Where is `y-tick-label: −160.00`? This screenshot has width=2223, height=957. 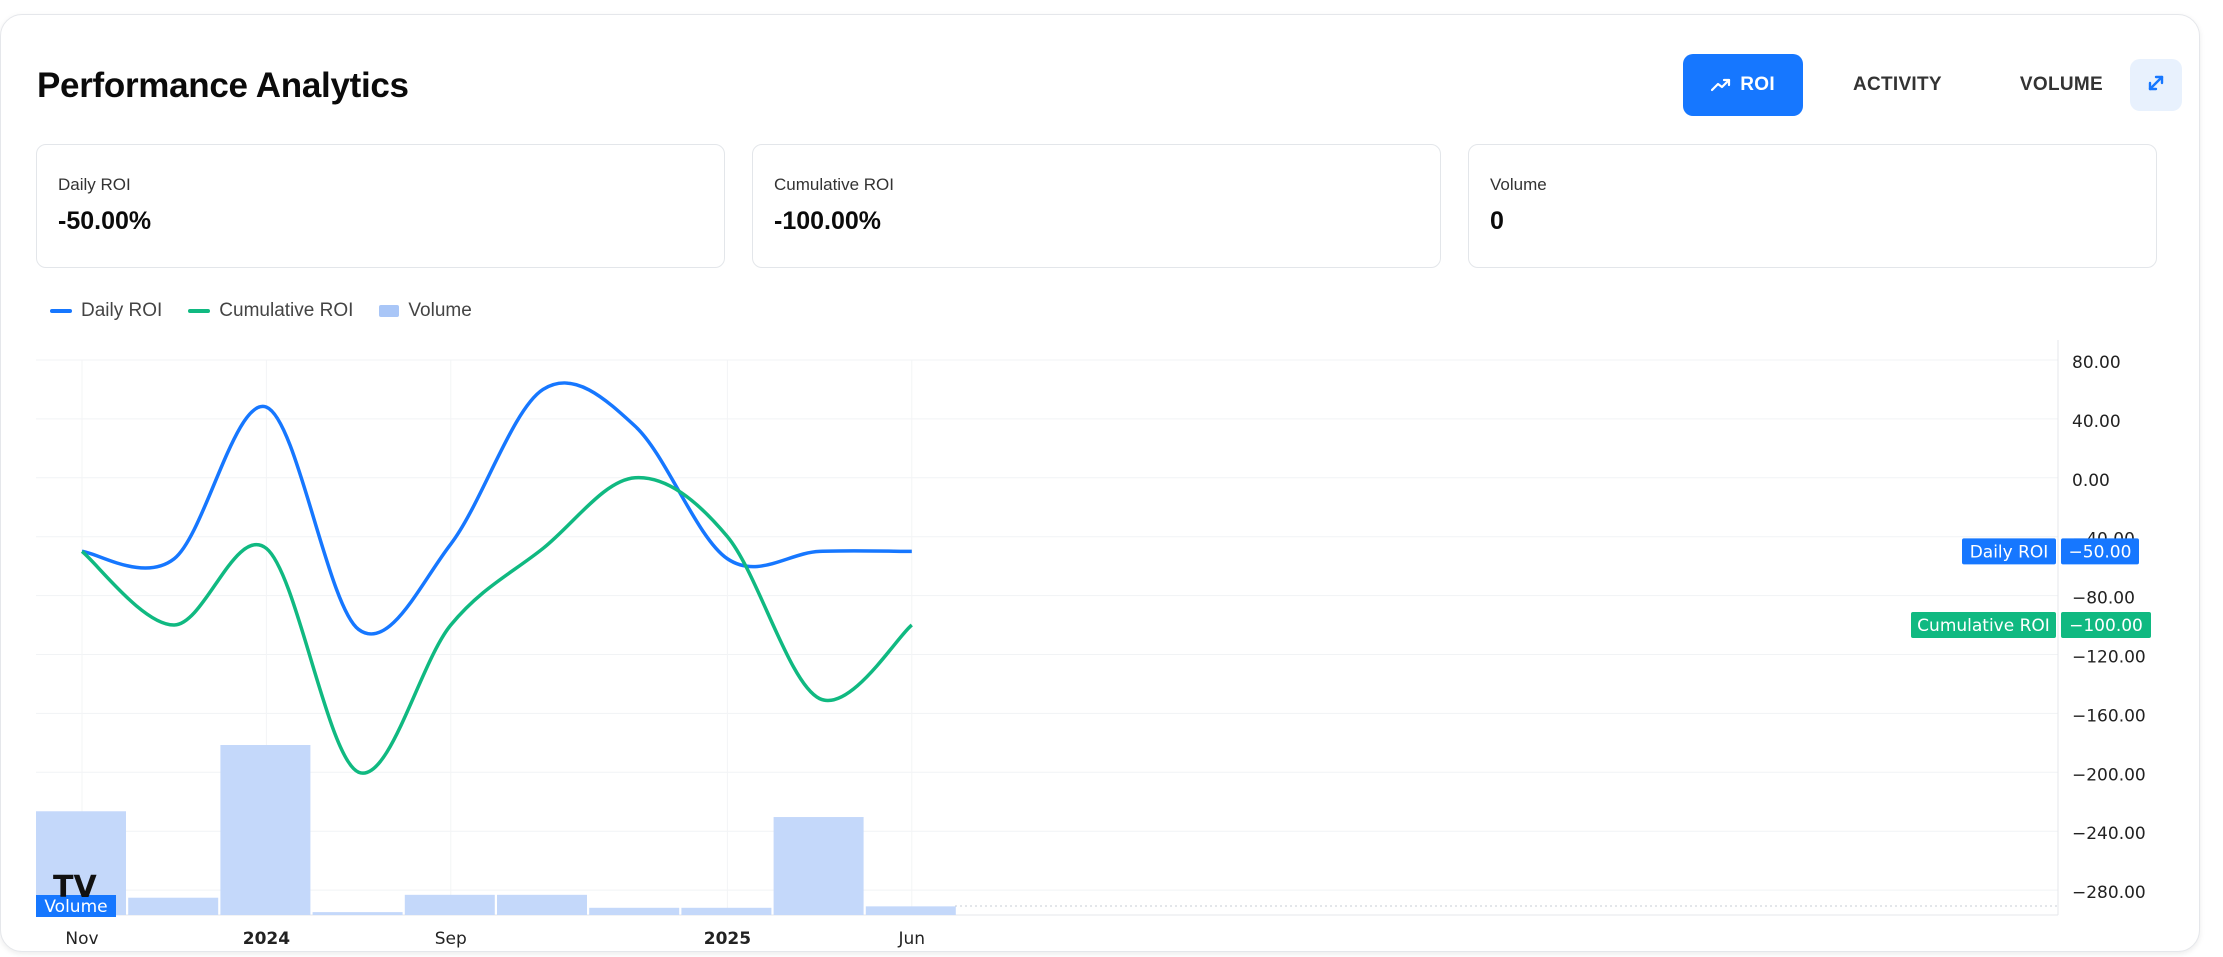
y-tick-label: −160.00 is located at coordinates (2109, 716).